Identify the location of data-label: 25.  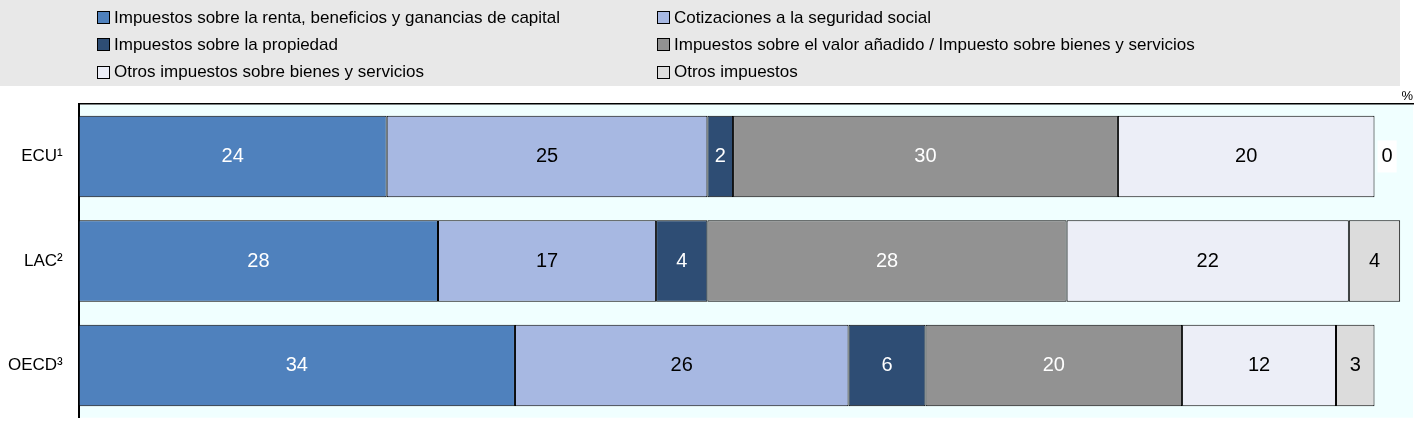
(547, 154).